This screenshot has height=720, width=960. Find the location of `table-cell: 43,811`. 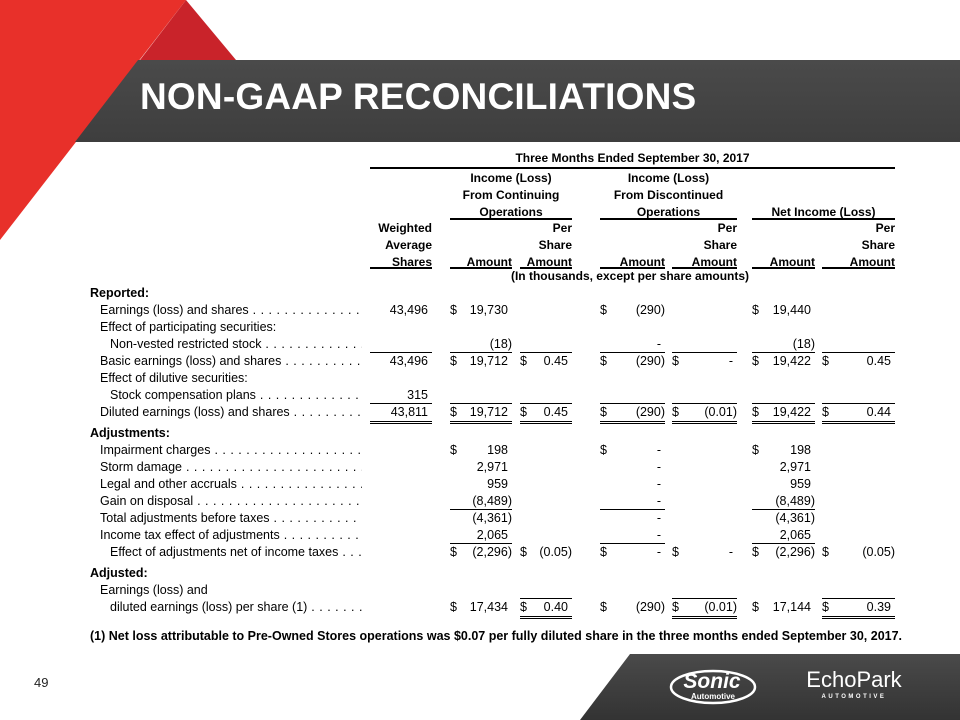

table-cell: 43,811 is located at coordinates (401, 413).